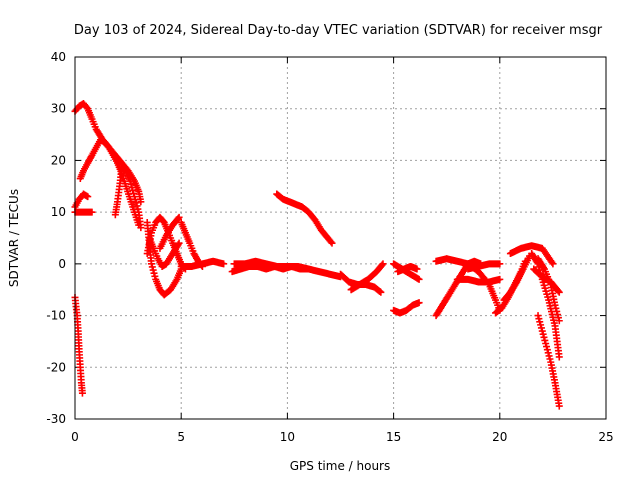 Image resolution: width=640 pixels, height=480 pixels. Describe the element at coordinates (56, 316) in the screenshot. I see `y-tick-label: -10` at that location.